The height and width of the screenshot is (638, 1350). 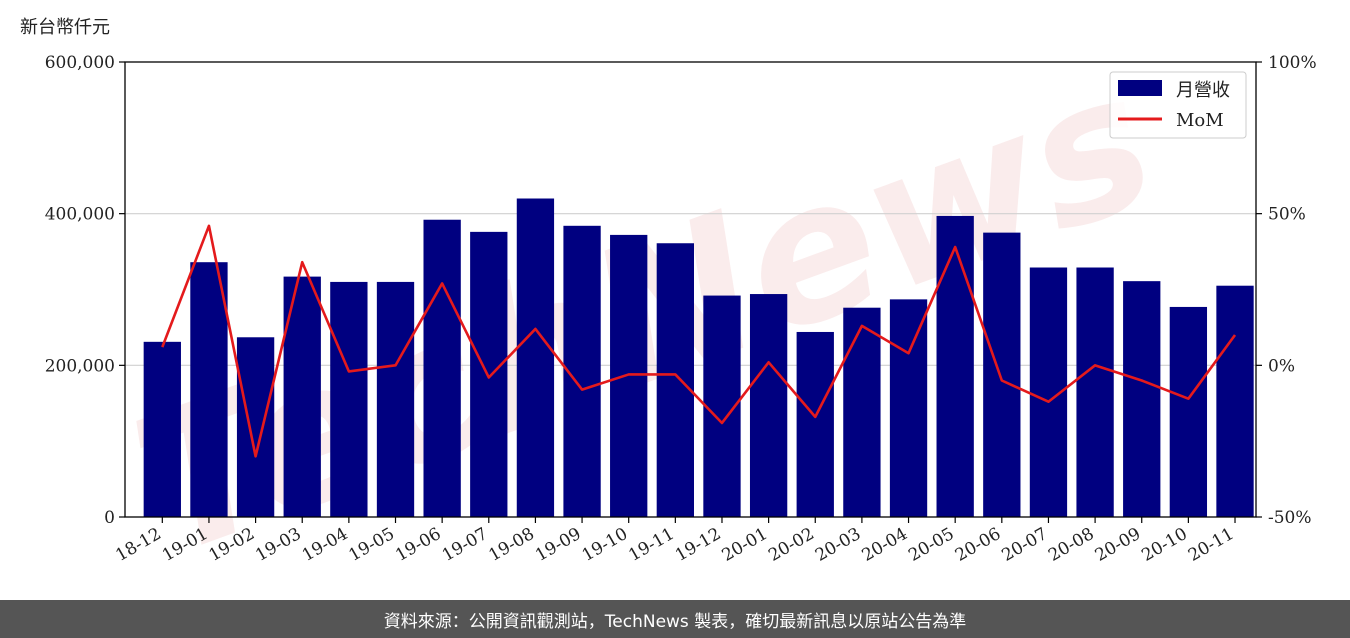 What do you see at coordinates (1178, 105) in the screenshot?
I see `legend: 月營收 MoM` at bounding box center [1178, 105].